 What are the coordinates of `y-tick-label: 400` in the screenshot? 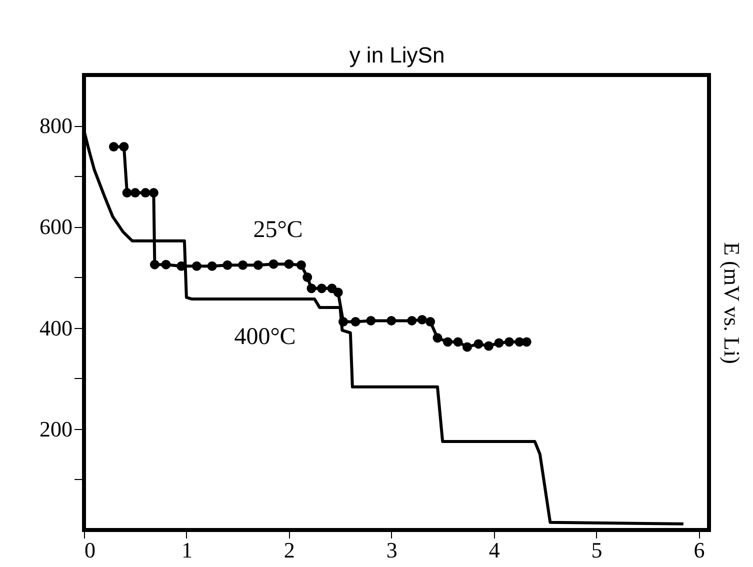 It's located at (56, 327).